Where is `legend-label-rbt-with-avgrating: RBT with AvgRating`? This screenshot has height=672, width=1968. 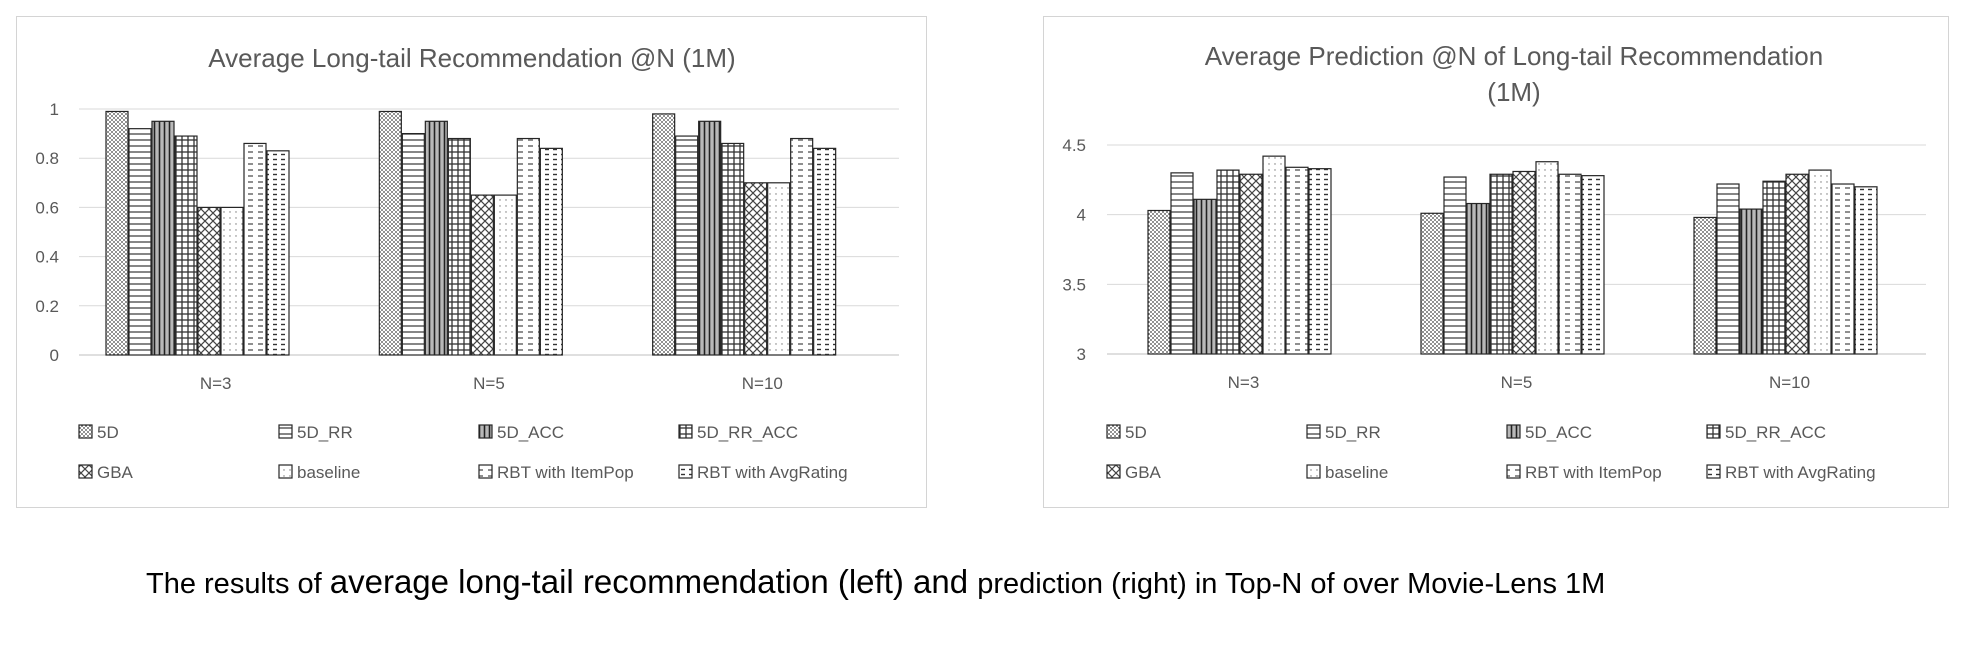 legend-label-rbt-with-avgrating: RBT with AvgRating is located at coordinates (1800, 472).